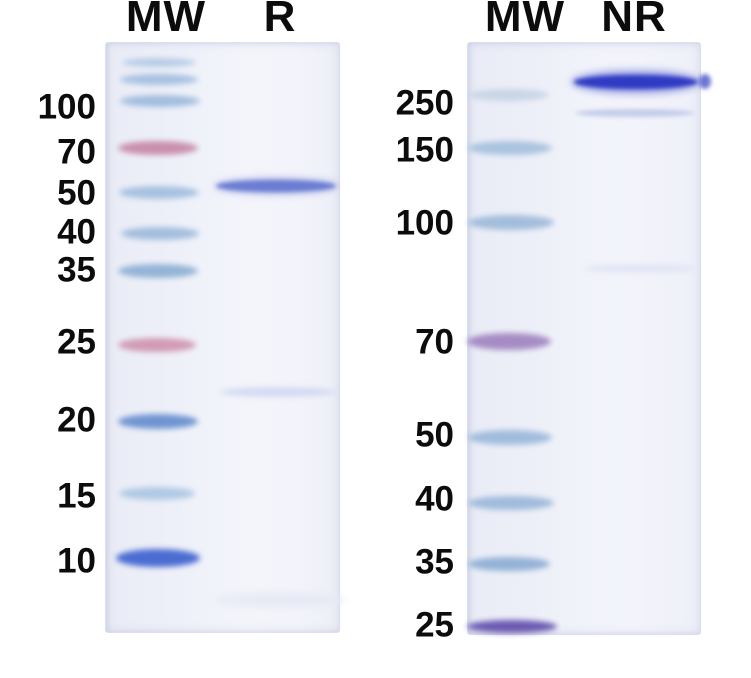 The image size is (751, 678). I want to click on band-nonreduced-mw-150kda, so click(510, 148).